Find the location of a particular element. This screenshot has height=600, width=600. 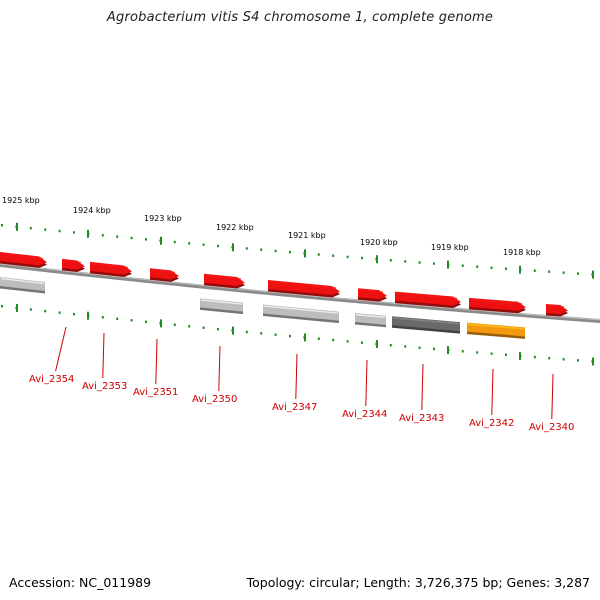

gene-label: Avi_2347 is located at coordinates (294, 407).